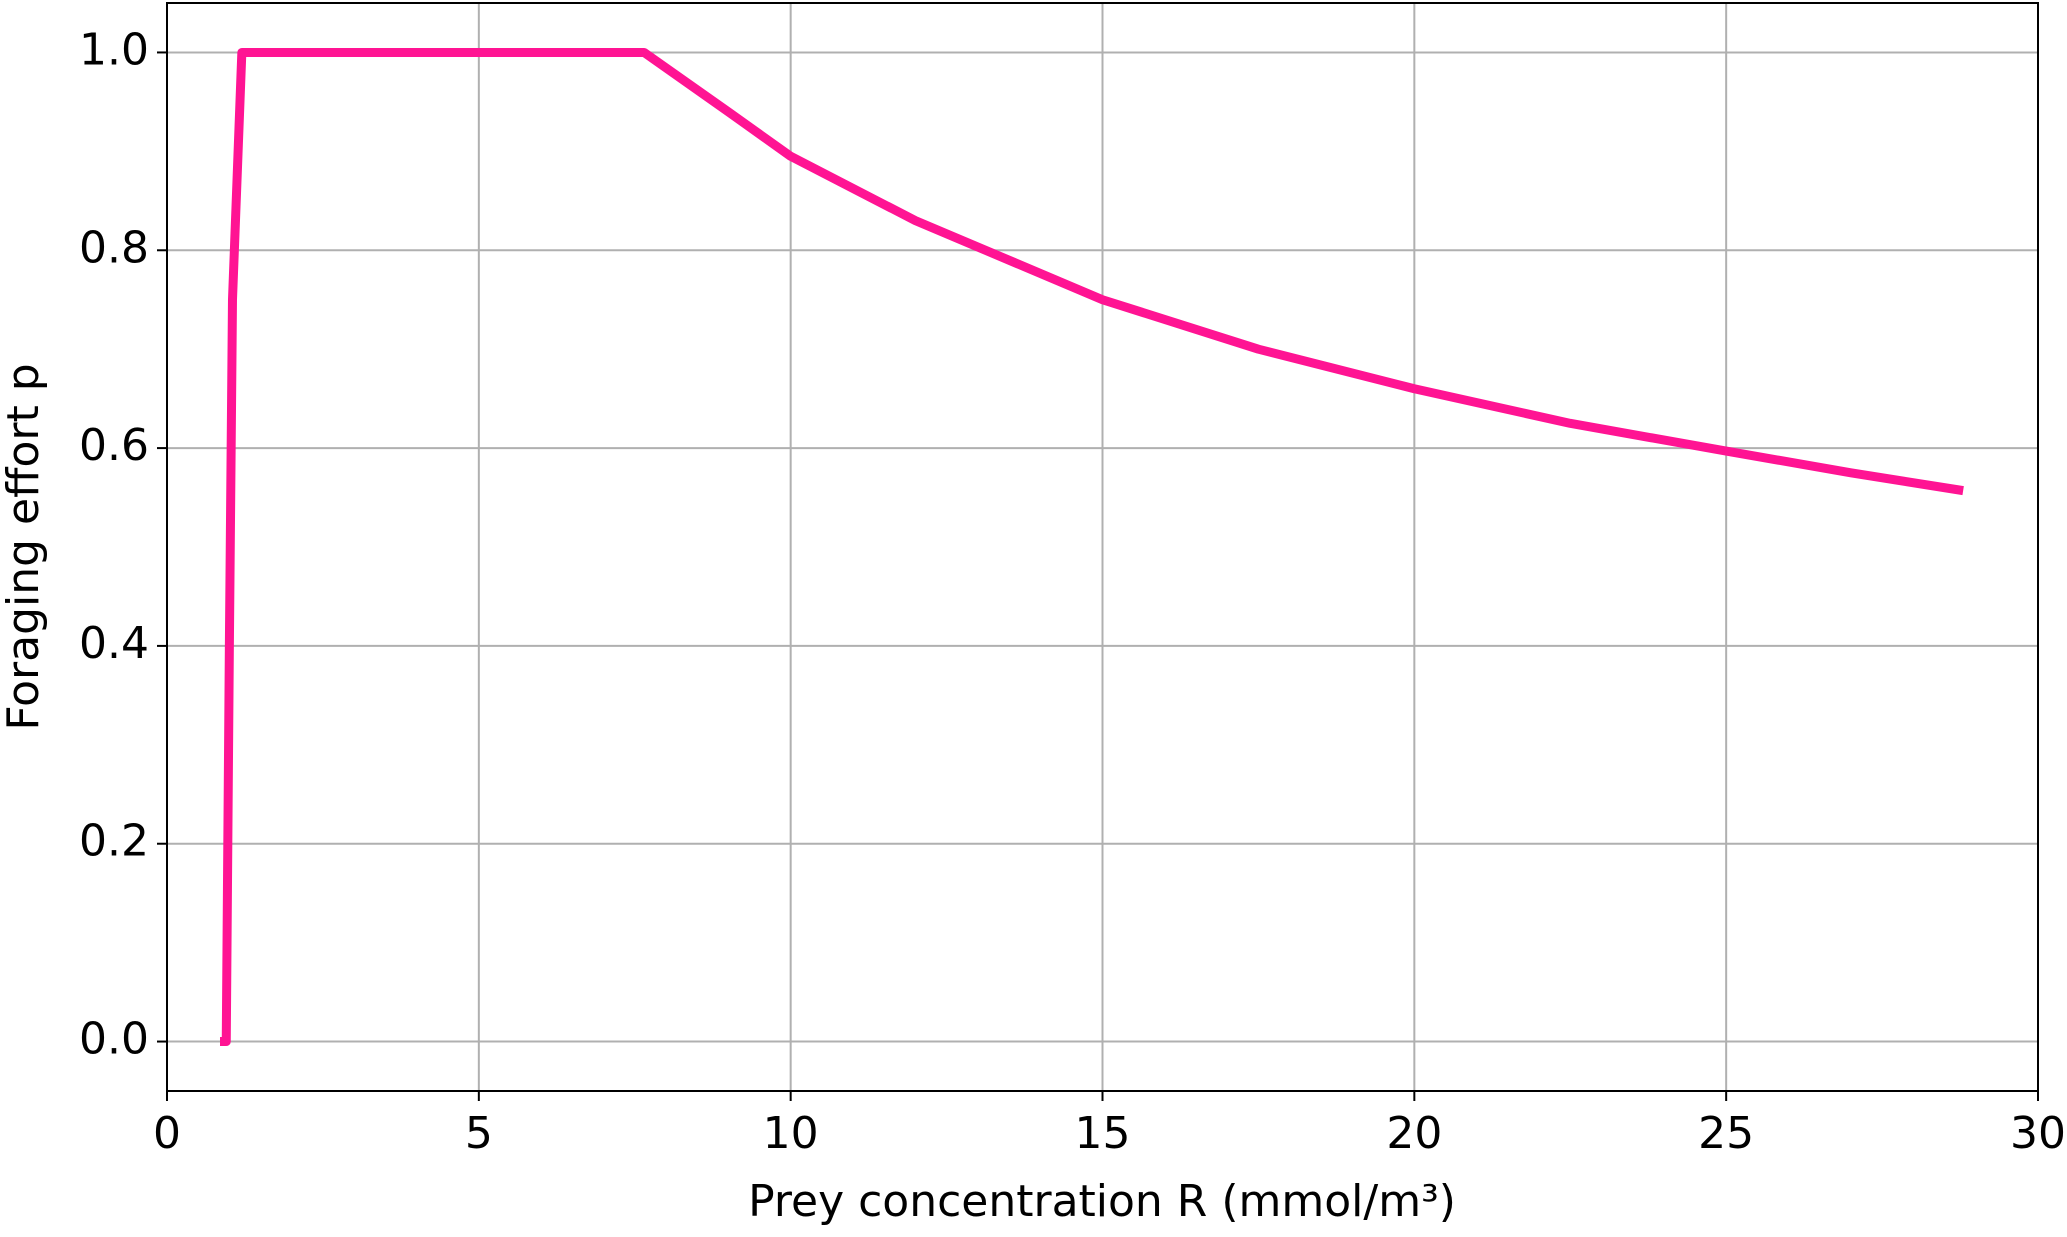  What do you see at coordinates (791, 1133) in the screenshot?
I see `x-tick-label: 10` at bounding box center [791, 1133].